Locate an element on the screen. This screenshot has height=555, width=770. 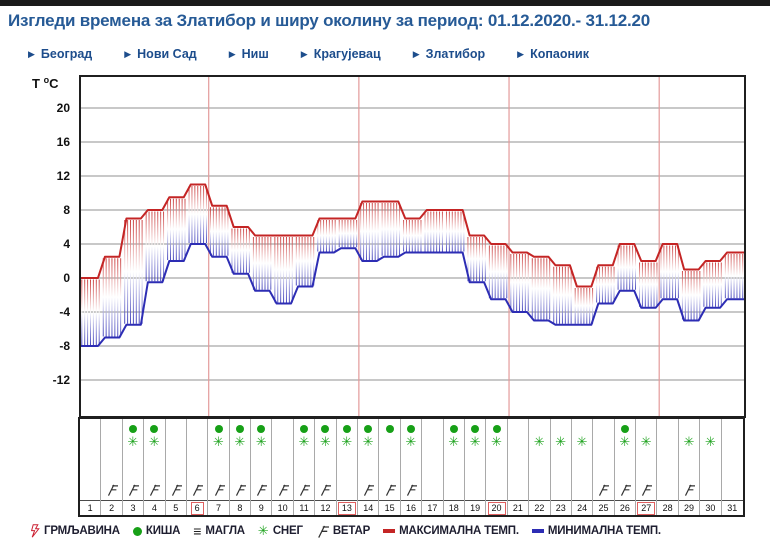
day-number-cell: 20 is located at coordinates (496, 507).